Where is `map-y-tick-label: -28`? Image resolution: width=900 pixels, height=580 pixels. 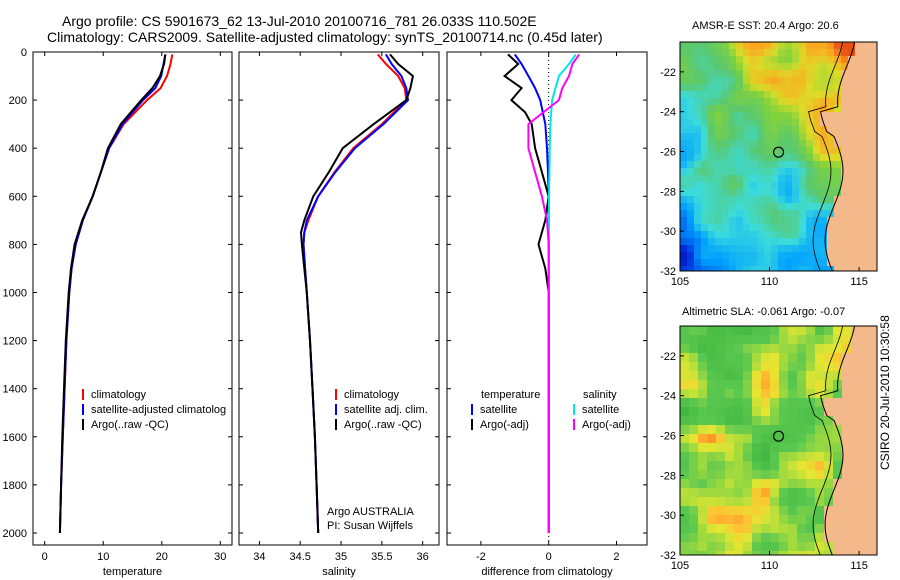
map-y-tick-label: -28 is located at coordinates (668, 476).